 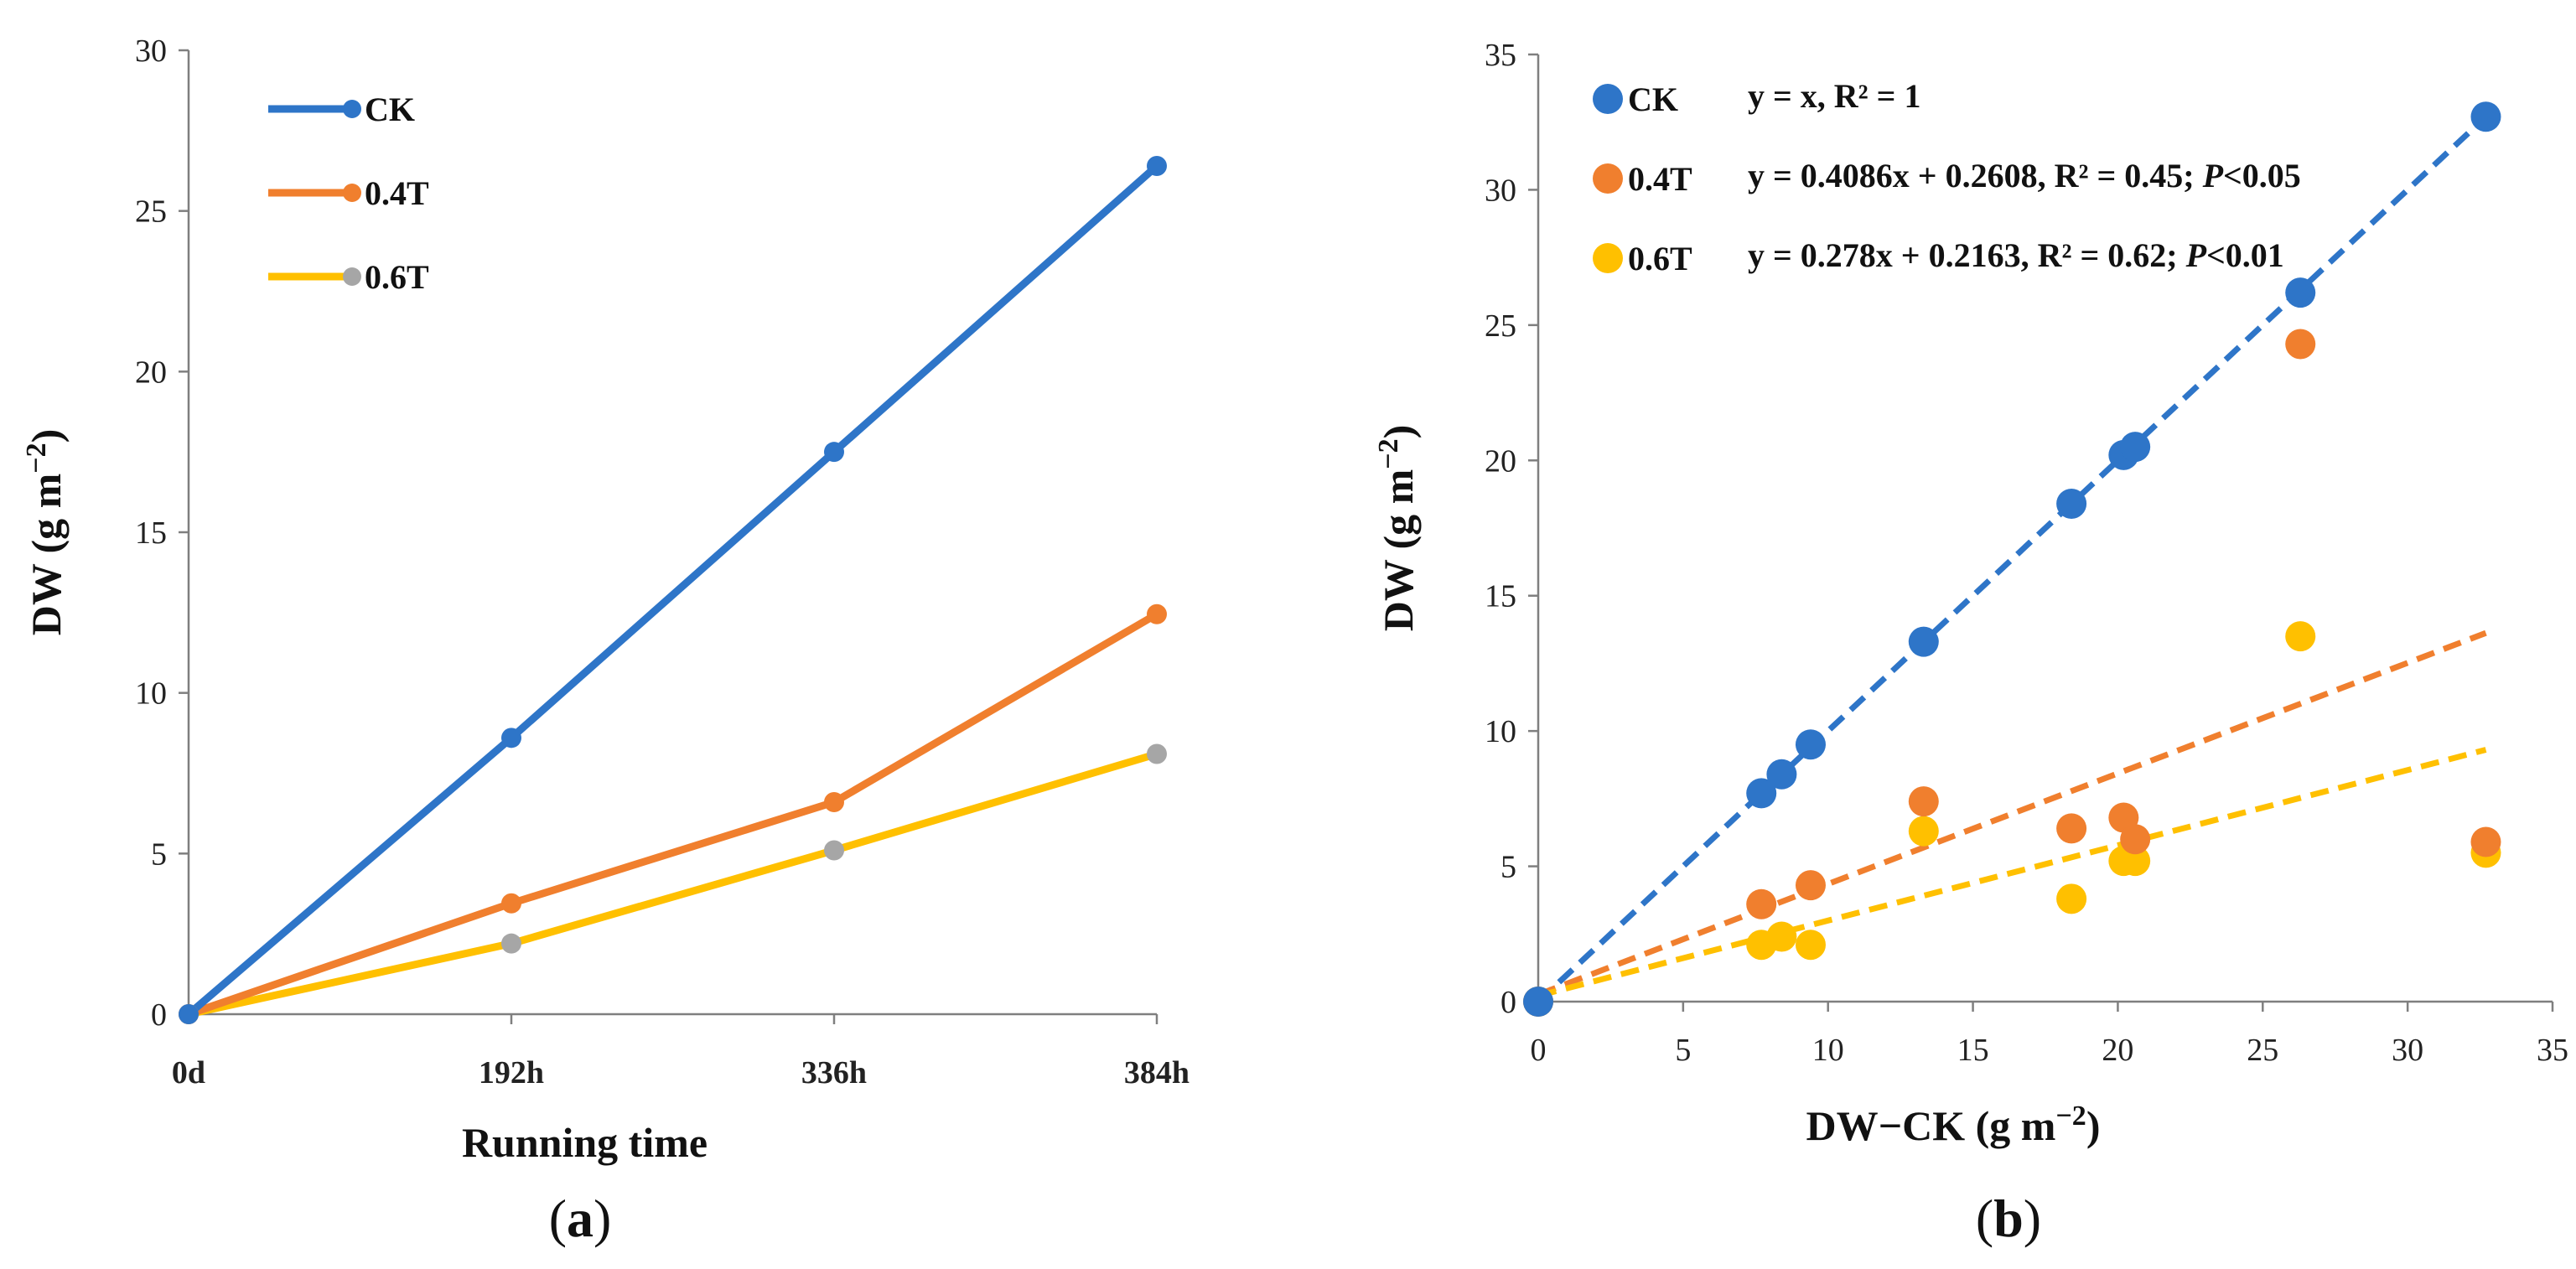 What do you see at coordinates (1683, 1050) in the screenshot?
I see `x-tick-label-b: 5` at bounding box center [1683, 1050].